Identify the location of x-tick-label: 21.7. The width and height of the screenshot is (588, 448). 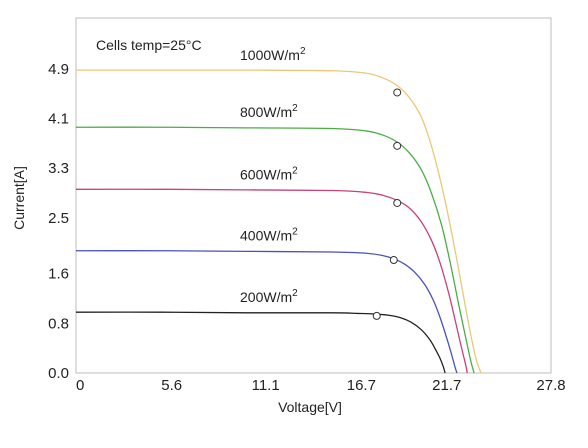
(446, 385).